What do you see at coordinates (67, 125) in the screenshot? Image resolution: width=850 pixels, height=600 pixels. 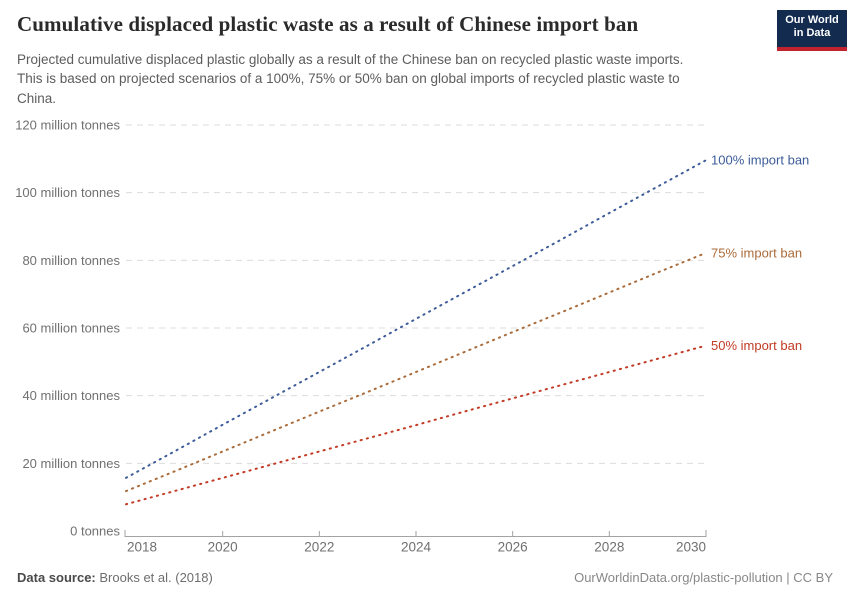 I see `y-axis-label: 120 million tonnes` at bounding box center [67, 125].